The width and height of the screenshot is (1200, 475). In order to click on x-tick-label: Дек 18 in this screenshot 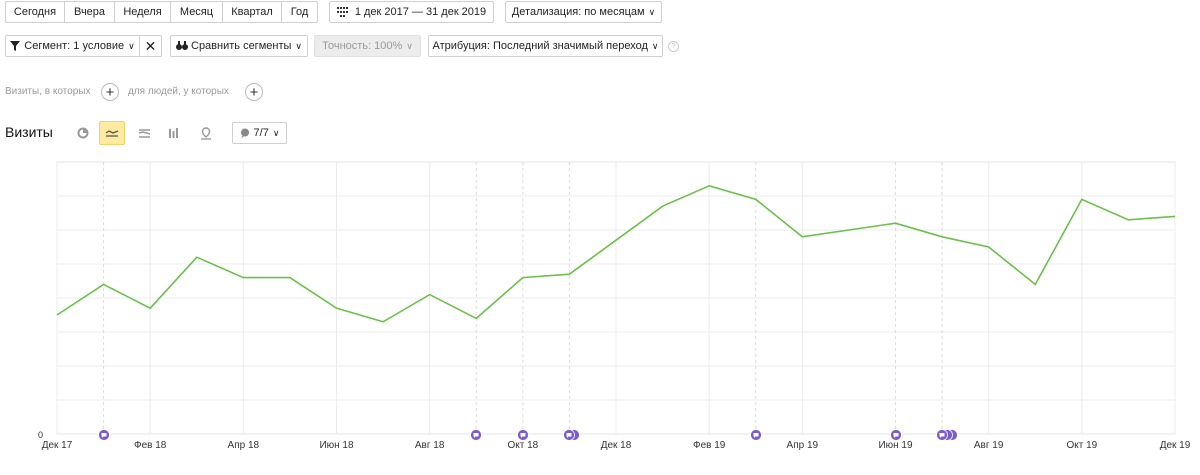, I will do `click(616, 445)`.